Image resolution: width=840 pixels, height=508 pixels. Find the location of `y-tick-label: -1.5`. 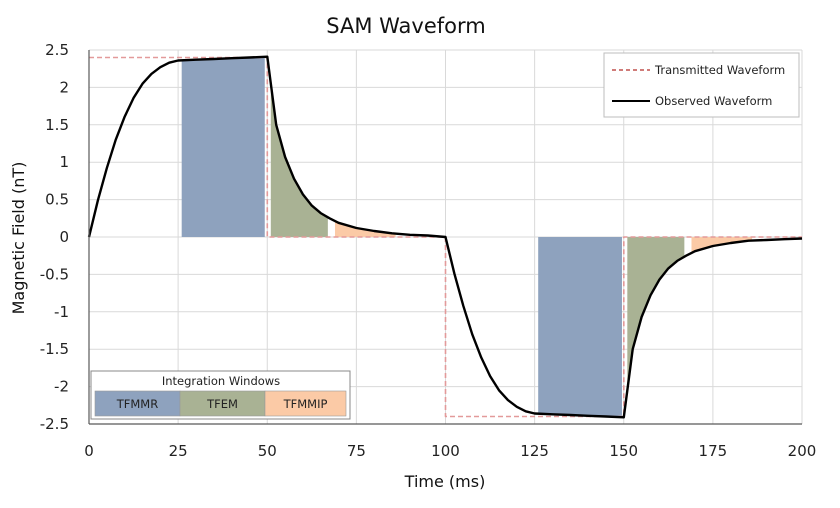

y-tick-label: -1.5 is located at coordinates (54, 349).